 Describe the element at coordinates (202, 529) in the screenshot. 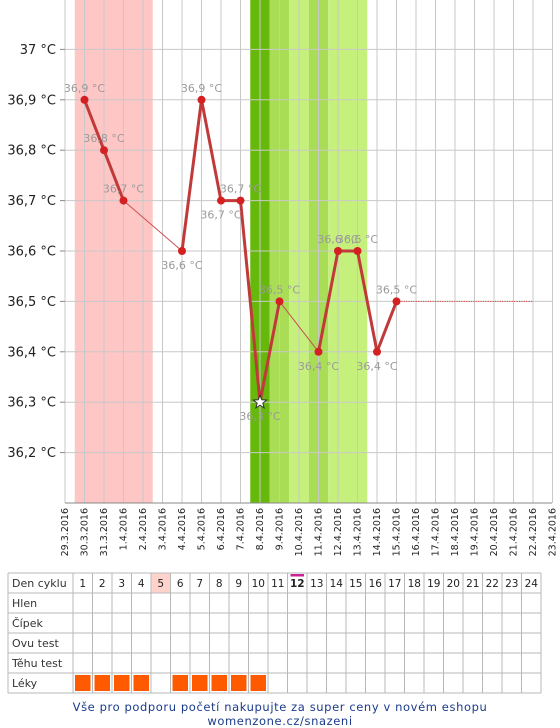

I see `xtick-label: 5.4.2016` at that location.